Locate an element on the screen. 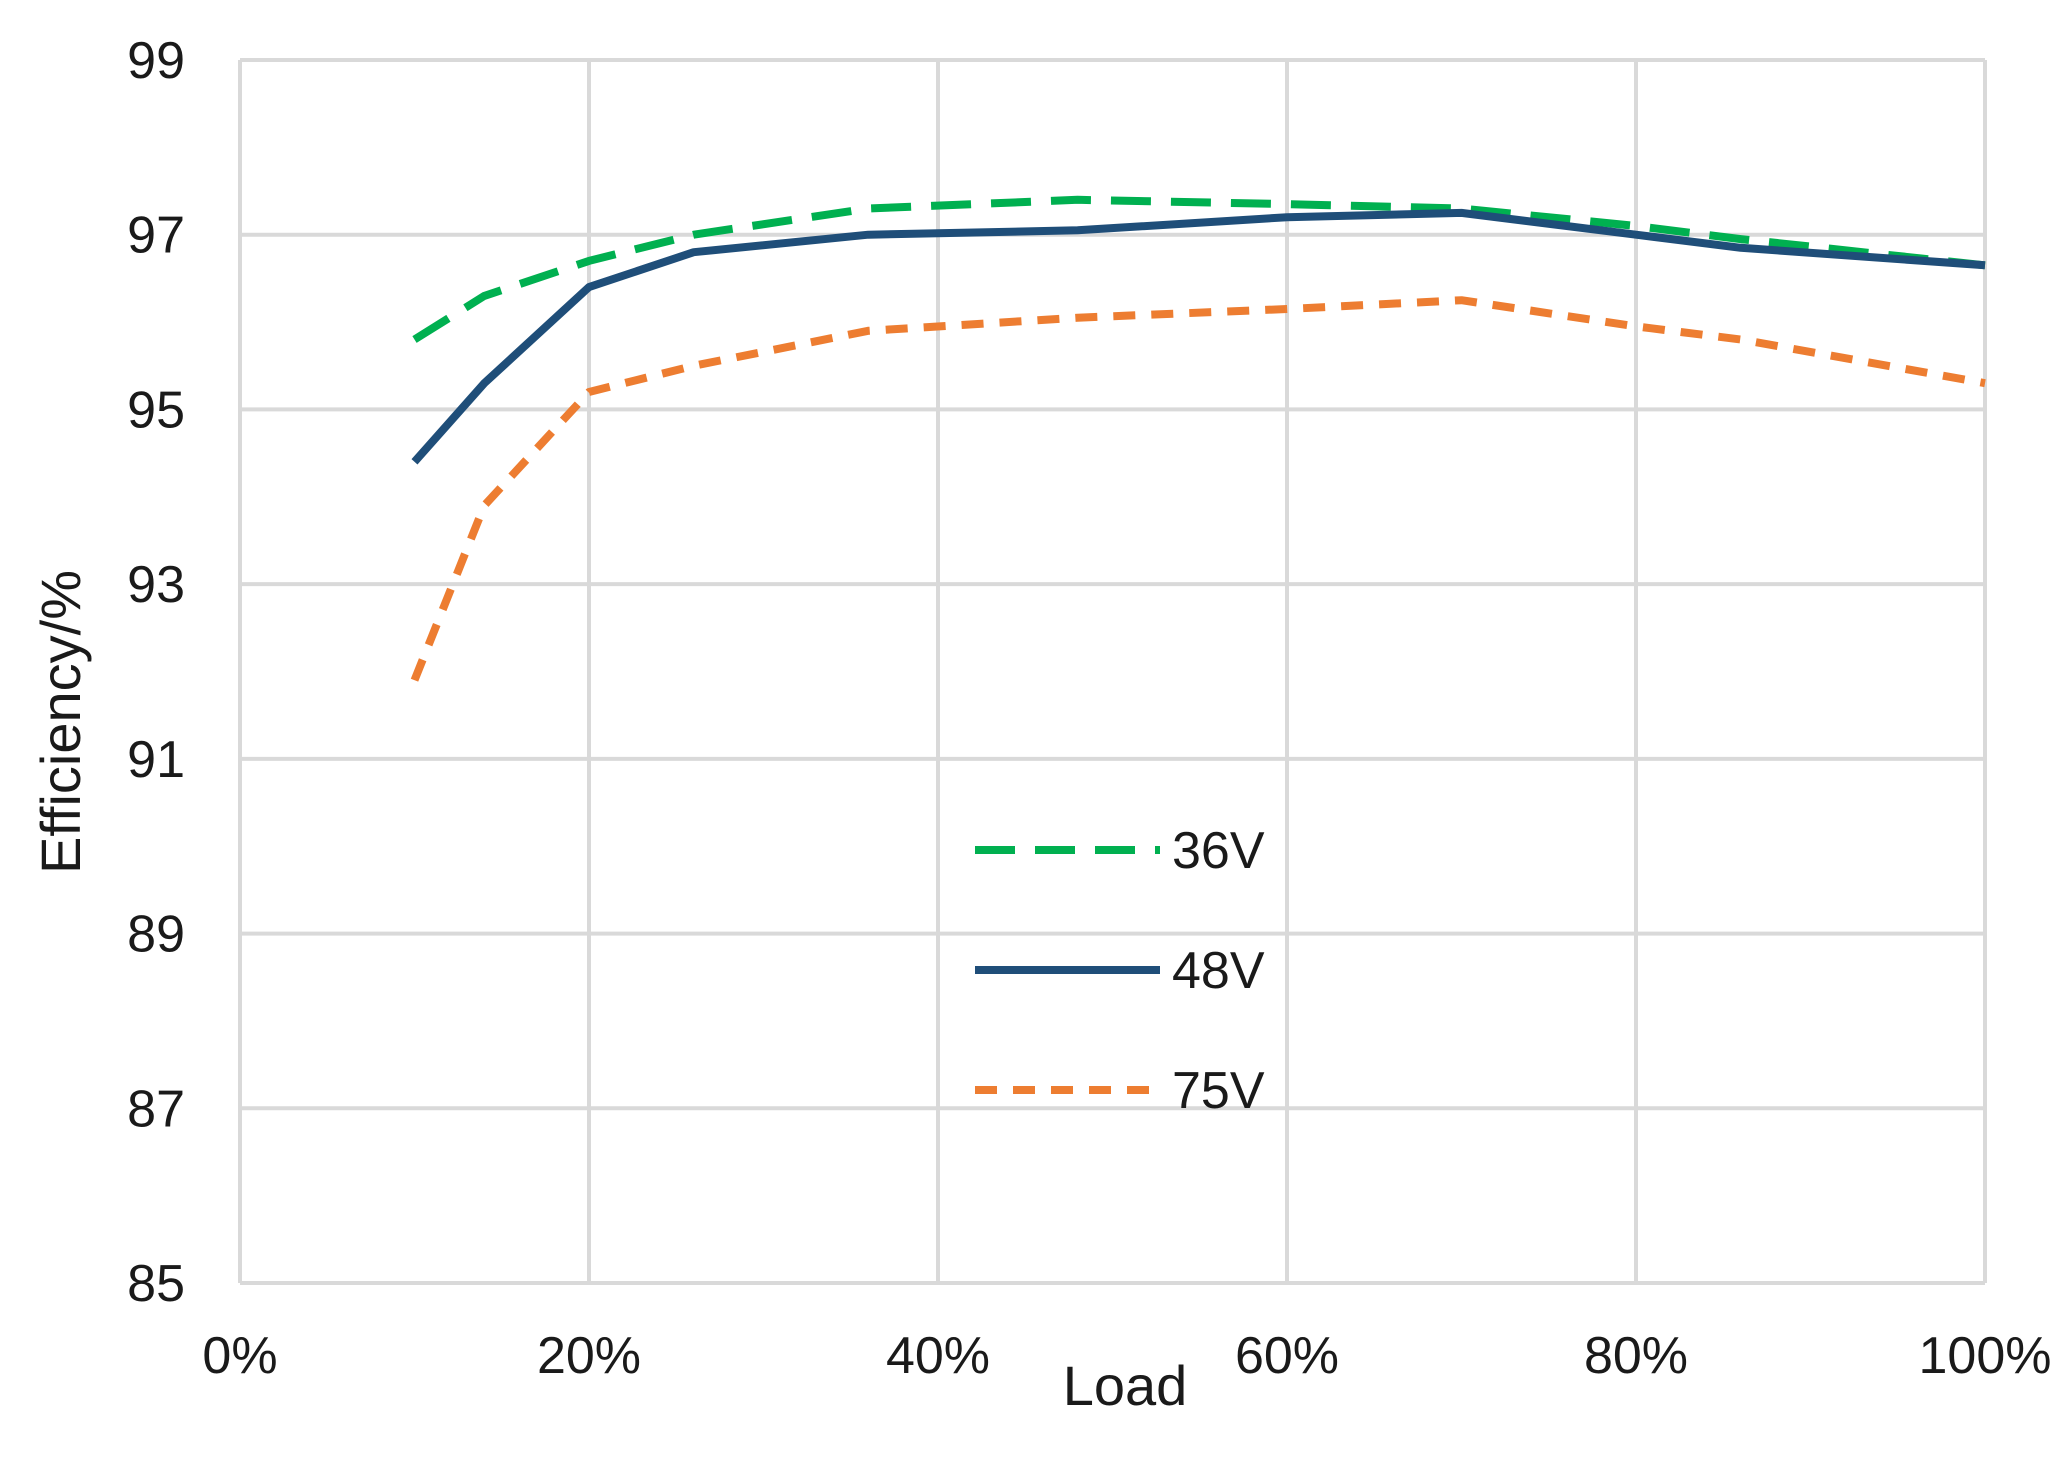 This screenshot has height=1475, width=2070. y-tick-label: 97 is located at coordinates (156, 236).